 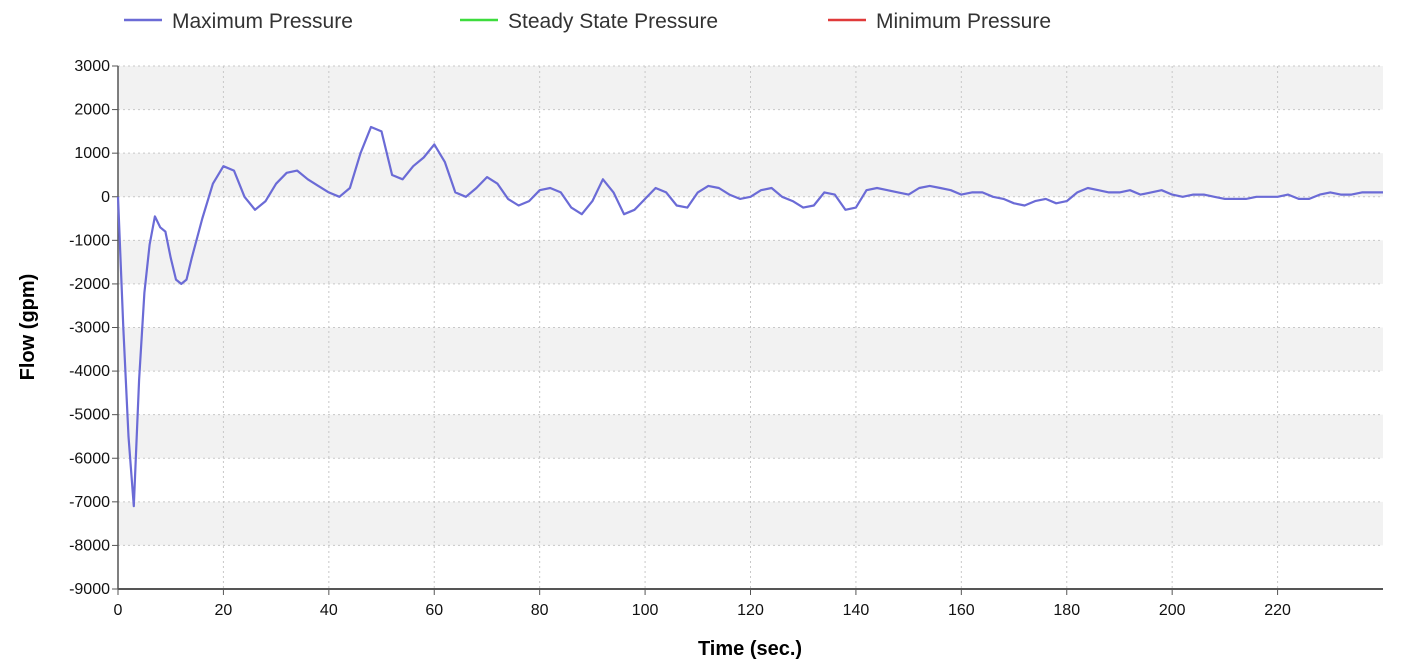 I want to click on x-tick-label: 200, so click(x=1172, y=610).